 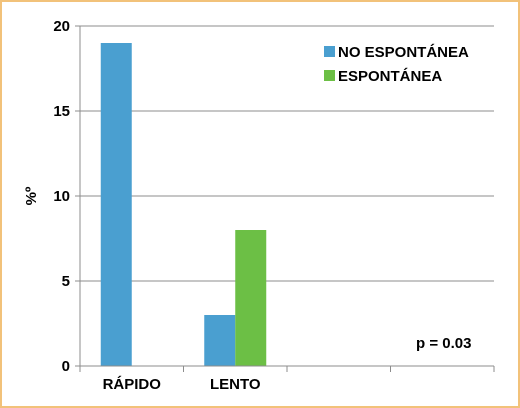 What do you see at coordinates (443, 343) in the screenshot?
I see `p-value-annotation: p = 0.03` at bounding box center [443, 343].